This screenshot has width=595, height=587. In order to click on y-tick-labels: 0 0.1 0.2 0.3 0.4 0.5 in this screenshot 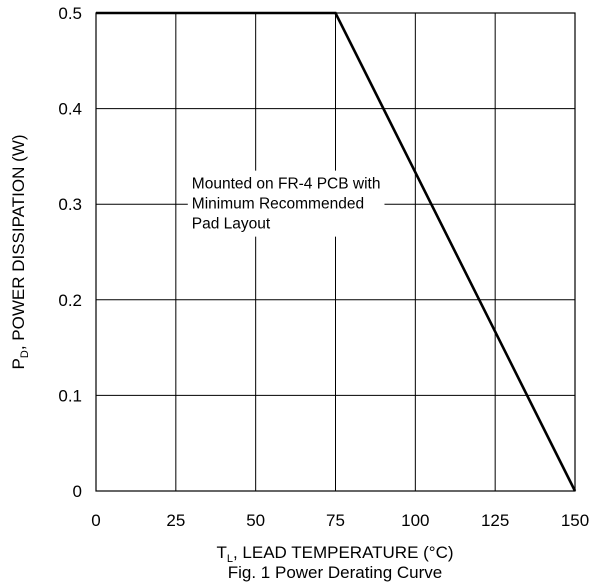, I will do `click(70, 252)`.